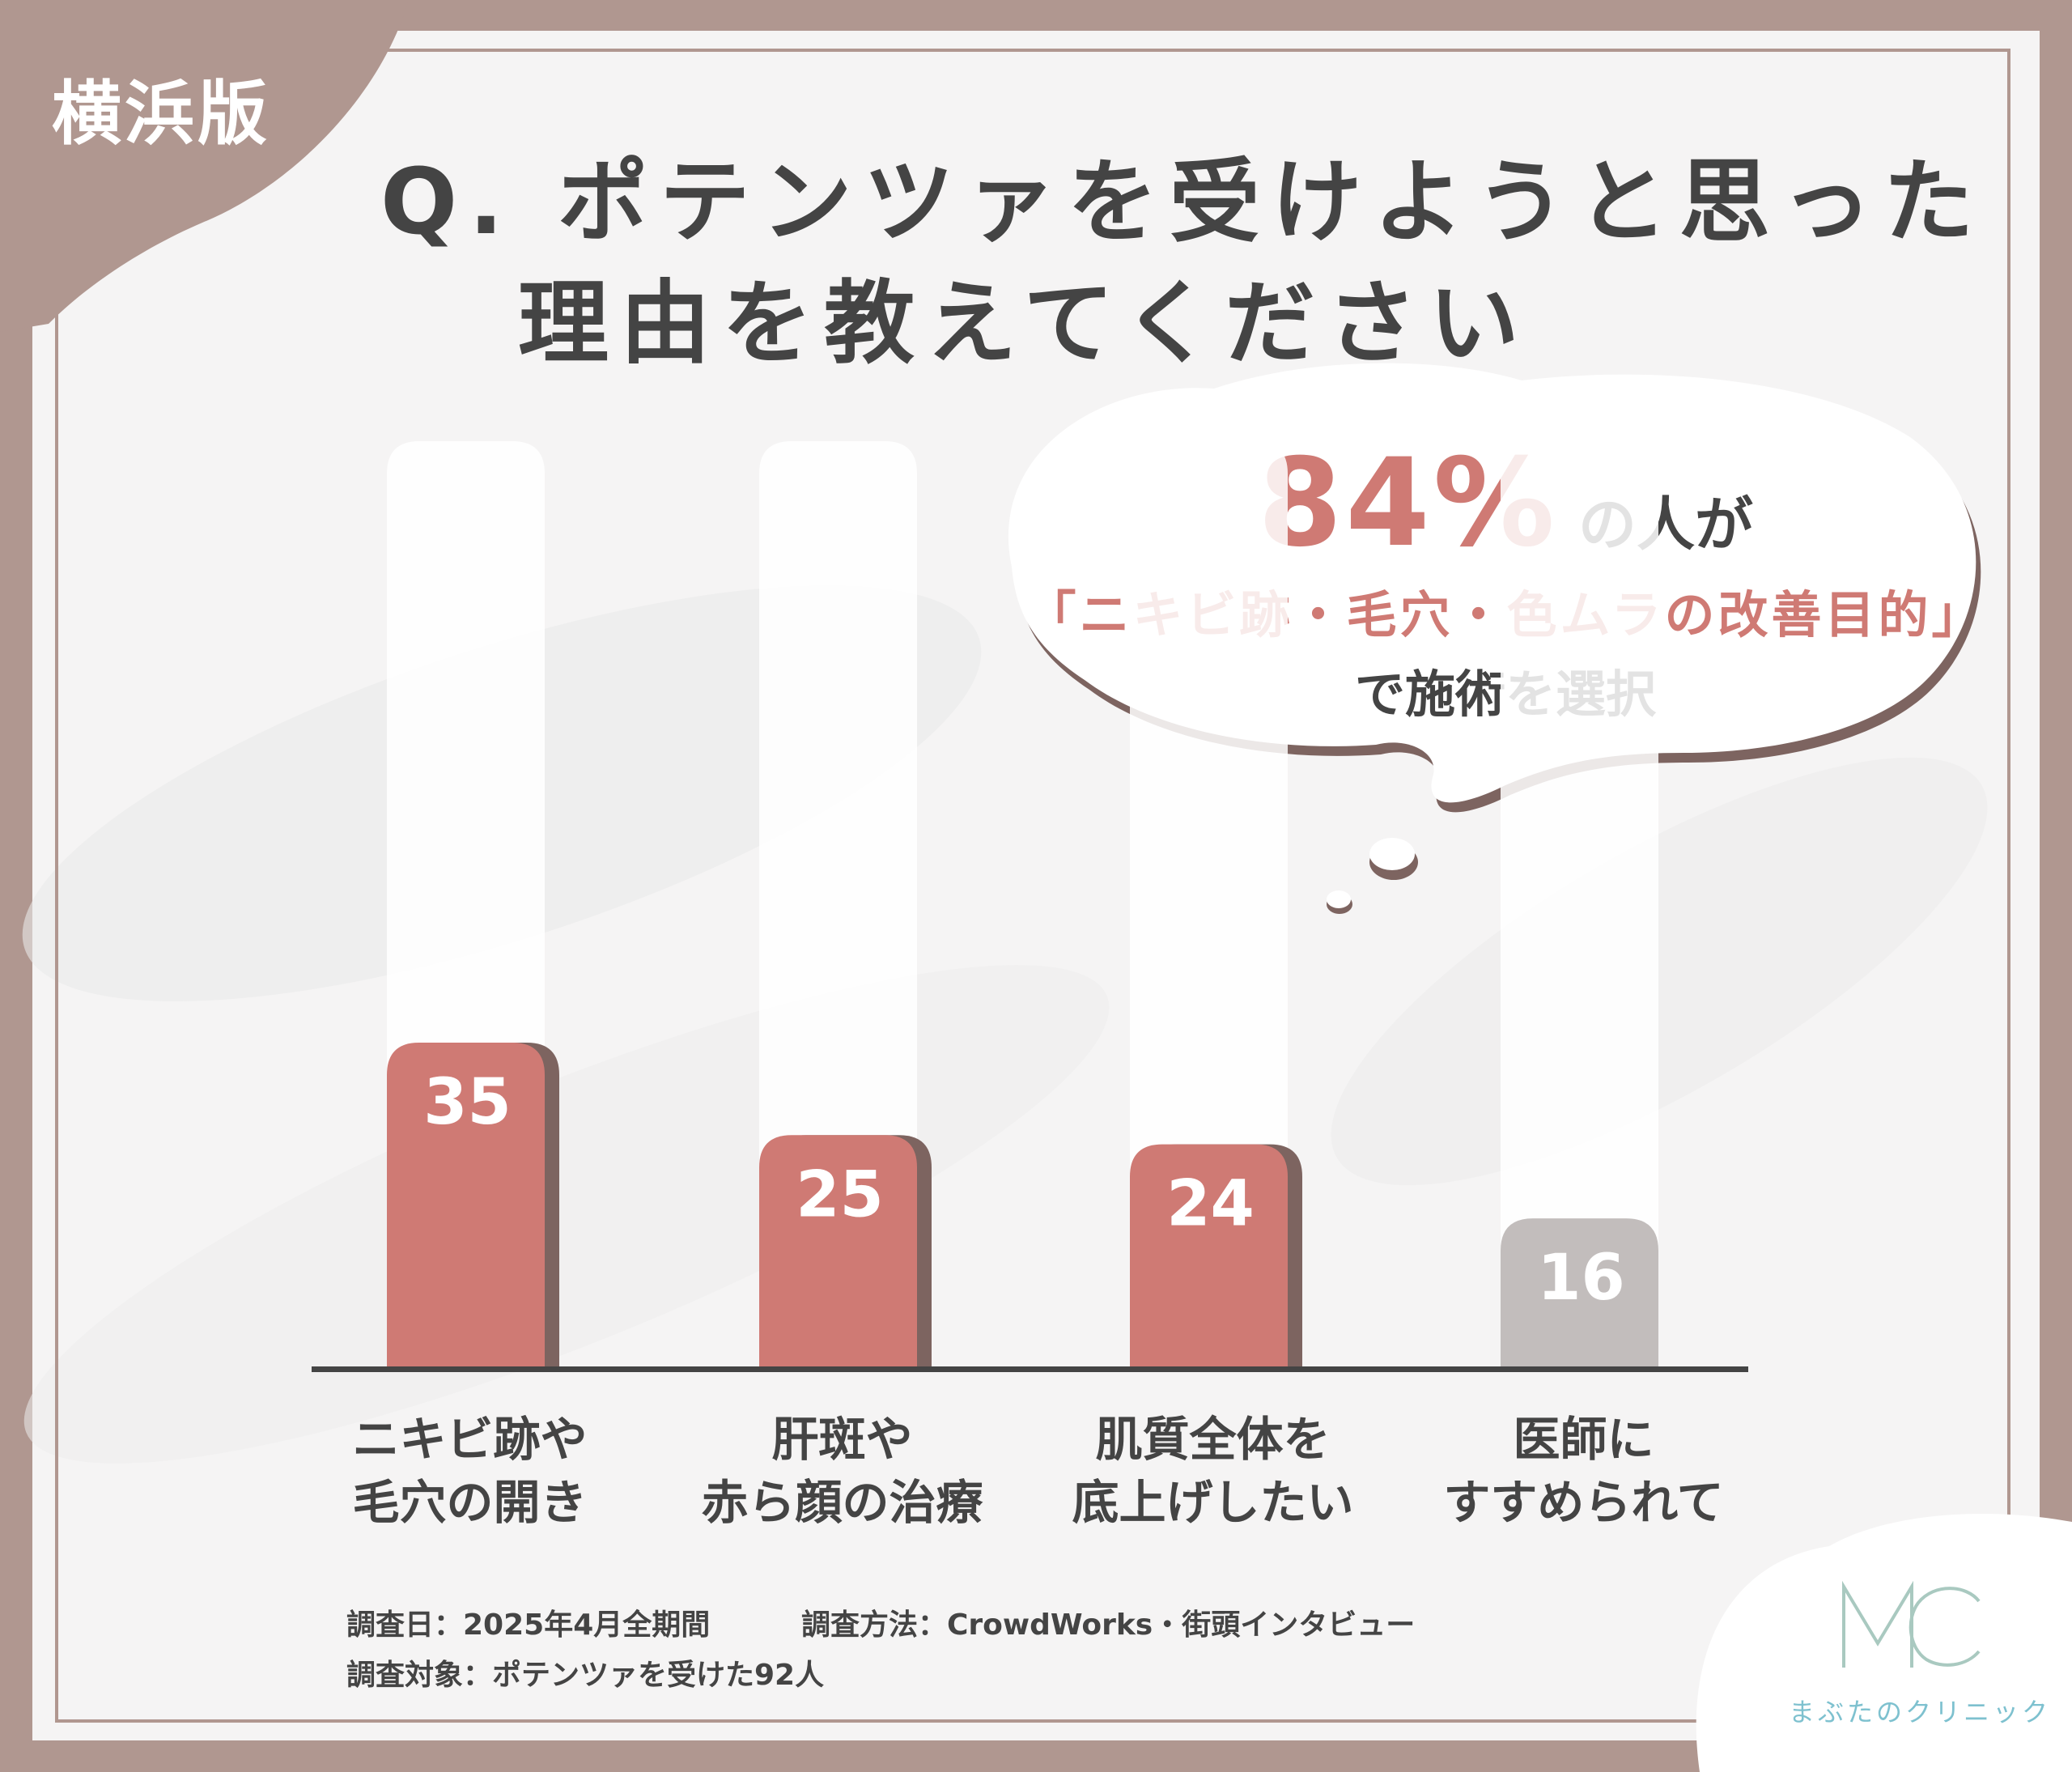 This screenshot has height=1772, width=2072. What do you see at coordinates (1583, 1503) in the screenshot?
I see `category-label: すすめられて` at bounding box center [1583, 1503].